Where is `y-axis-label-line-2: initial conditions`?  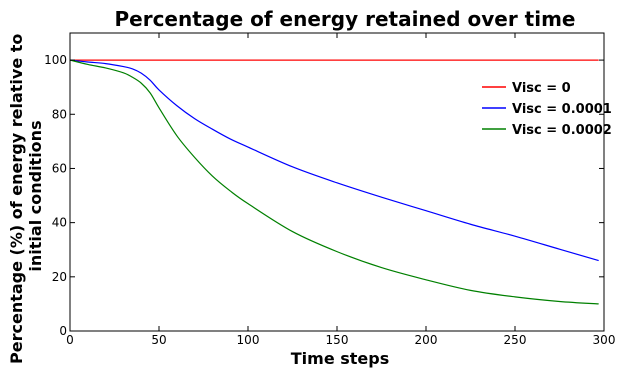
y-axis-label-line-2: initial conditions is located at coordinates (35, 195).